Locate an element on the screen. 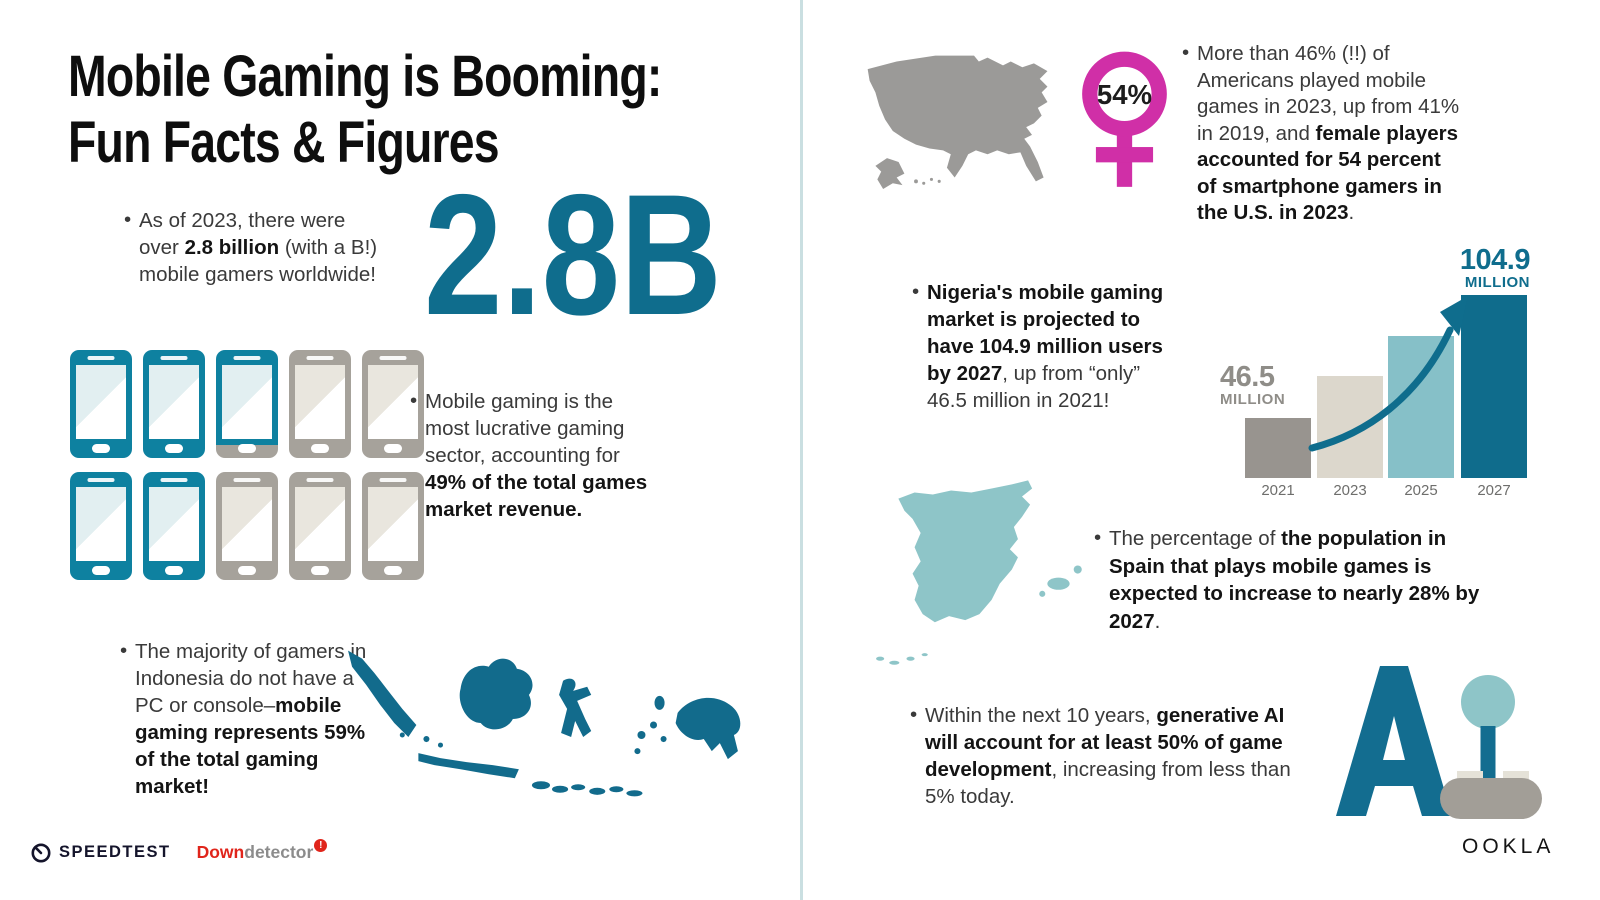 Image resolution: width=1600 pixels, height=900 pixels. downdetector-logo: Downdetector! is located at coordinates (262, 850).